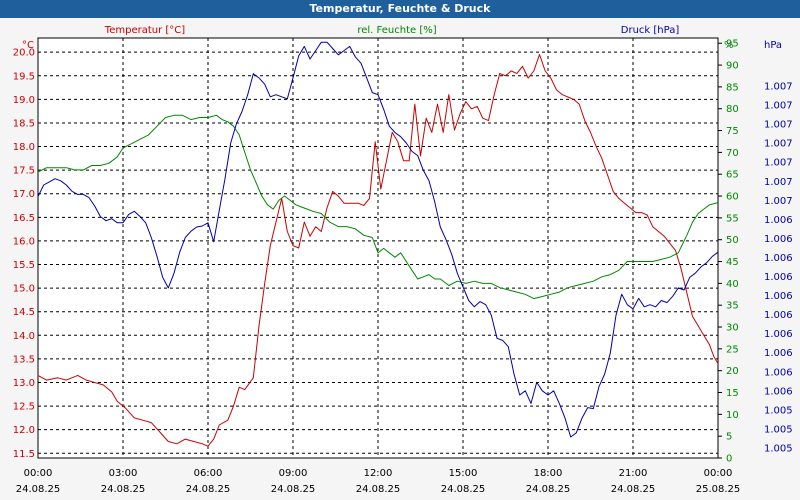  I want to click on temperature-tick: 16.5, so click(24, 218).